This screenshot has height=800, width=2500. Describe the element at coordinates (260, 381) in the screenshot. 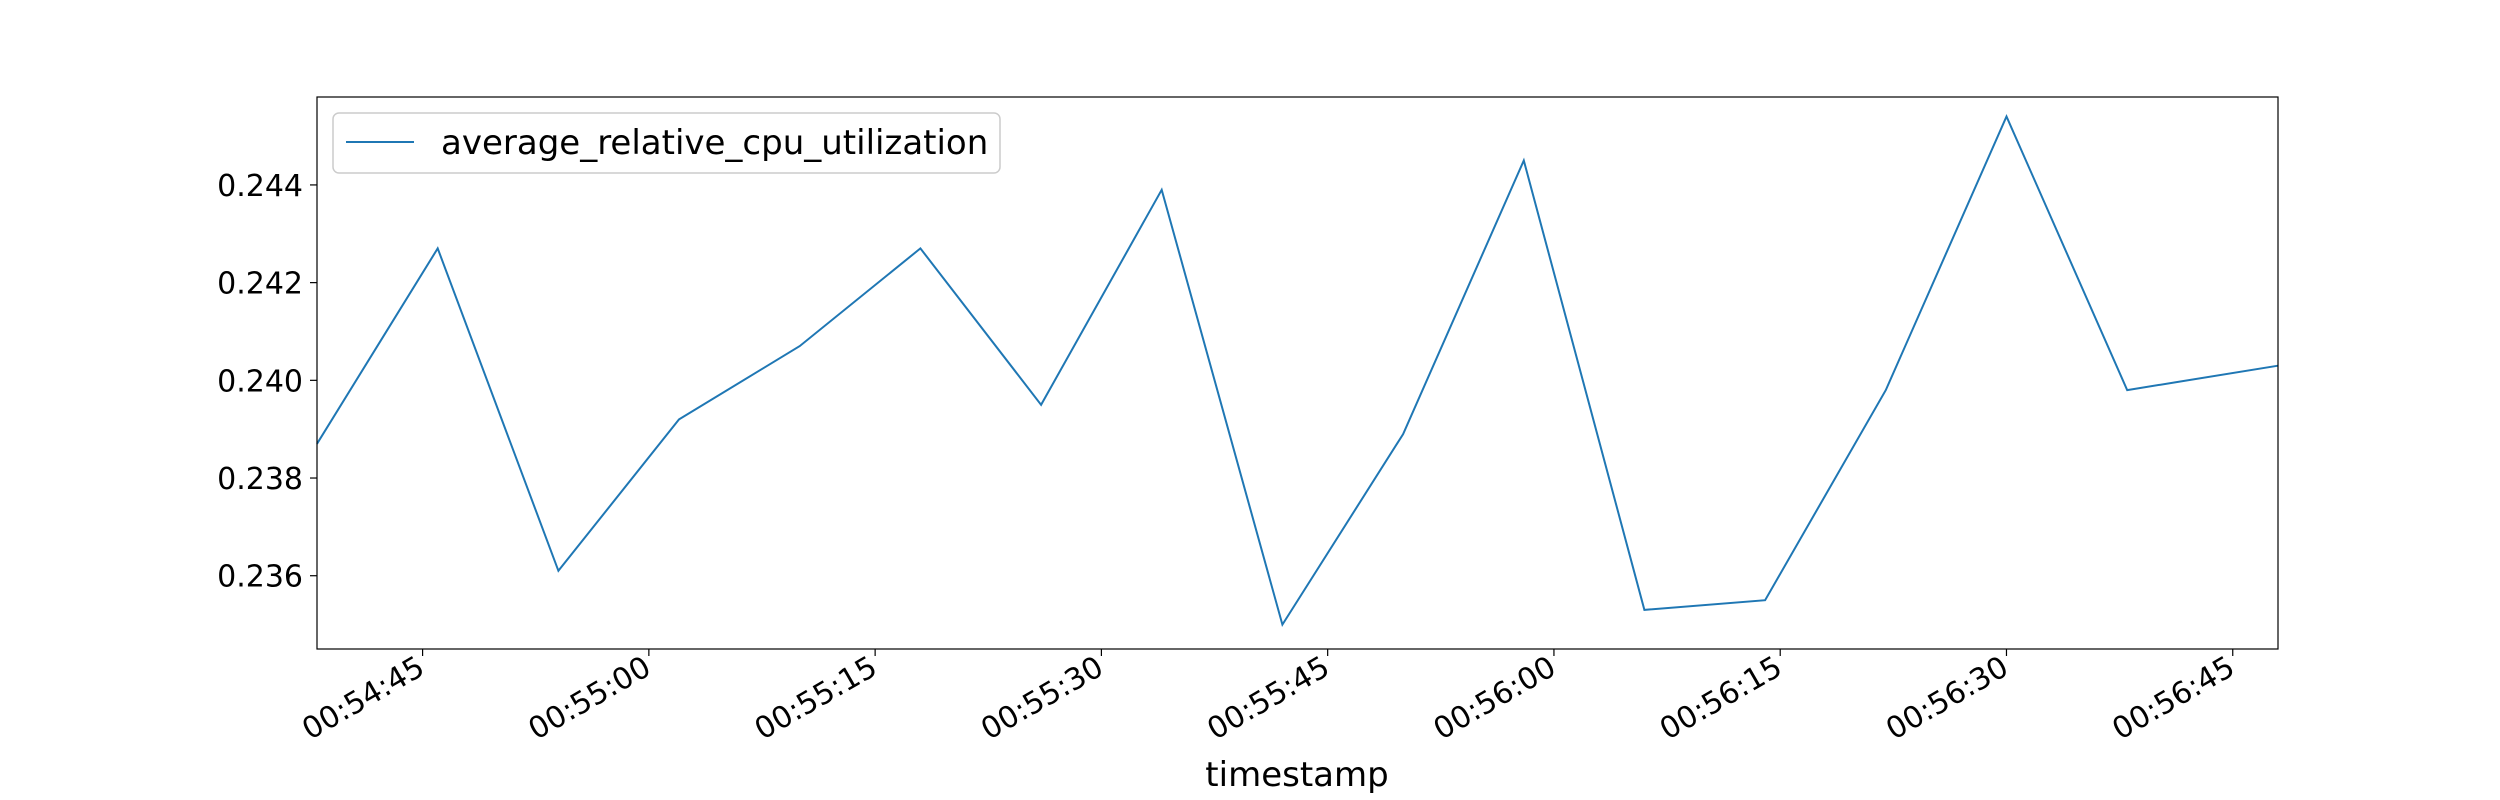

I see `y-tick-label: 0.240` at that location.